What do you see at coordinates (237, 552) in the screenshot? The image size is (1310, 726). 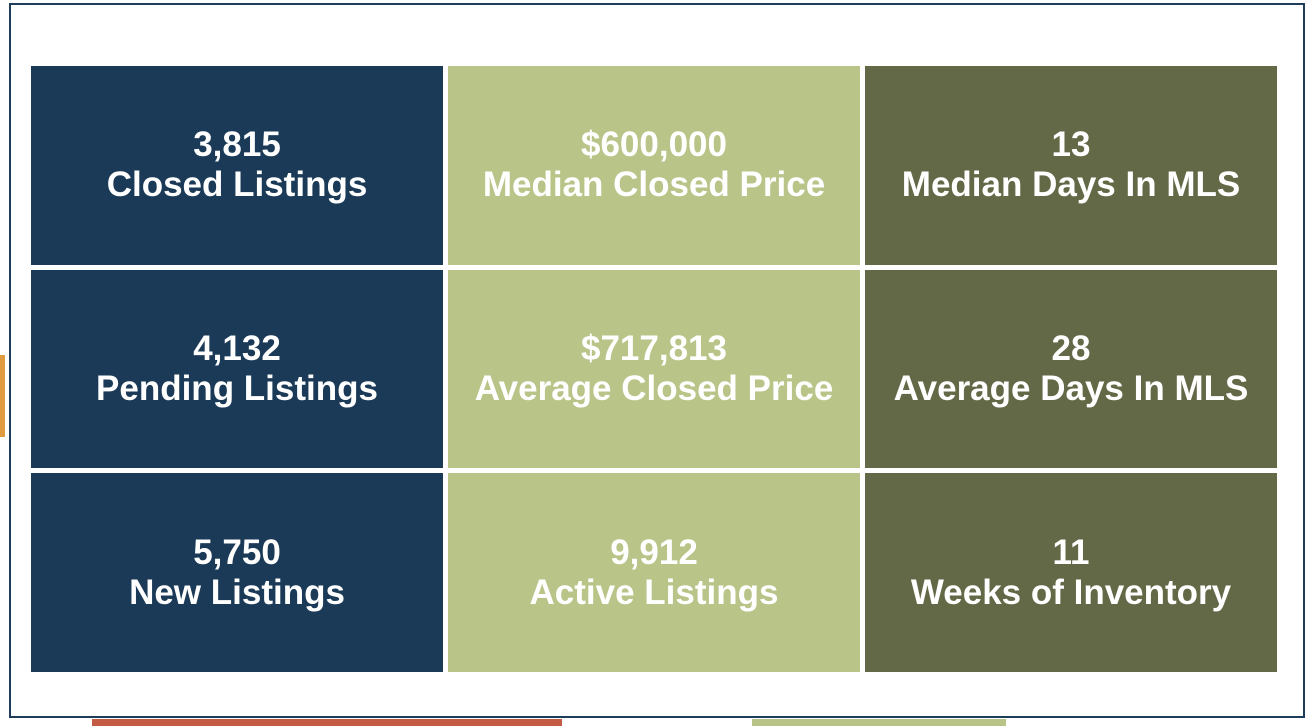 I see `stat-value: 5,750` at bounding box center [237, 552].